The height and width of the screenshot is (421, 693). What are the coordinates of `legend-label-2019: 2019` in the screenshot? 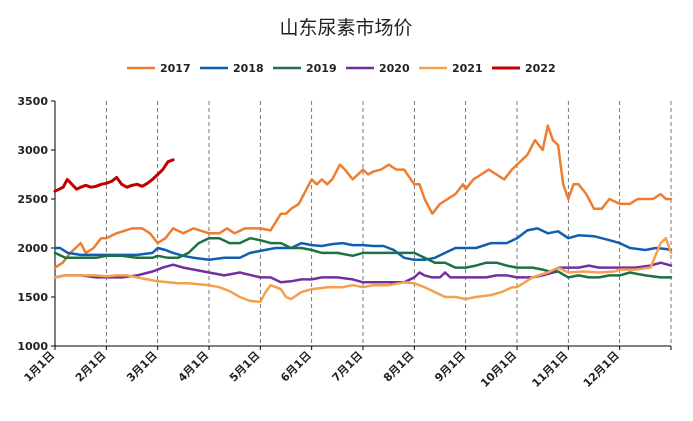 It's located at (321, 68).